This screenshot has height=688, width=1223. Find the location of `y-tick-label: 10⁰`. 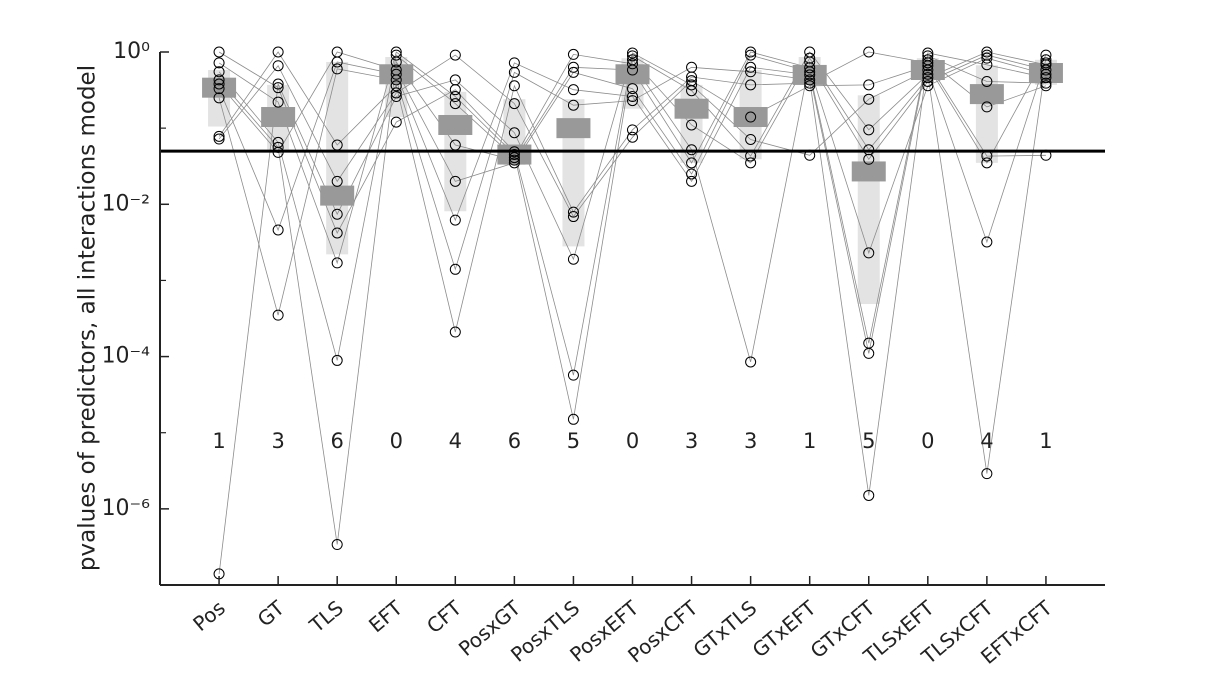

y-tick-label: 10⁰ is located at coordinates (131, 51).